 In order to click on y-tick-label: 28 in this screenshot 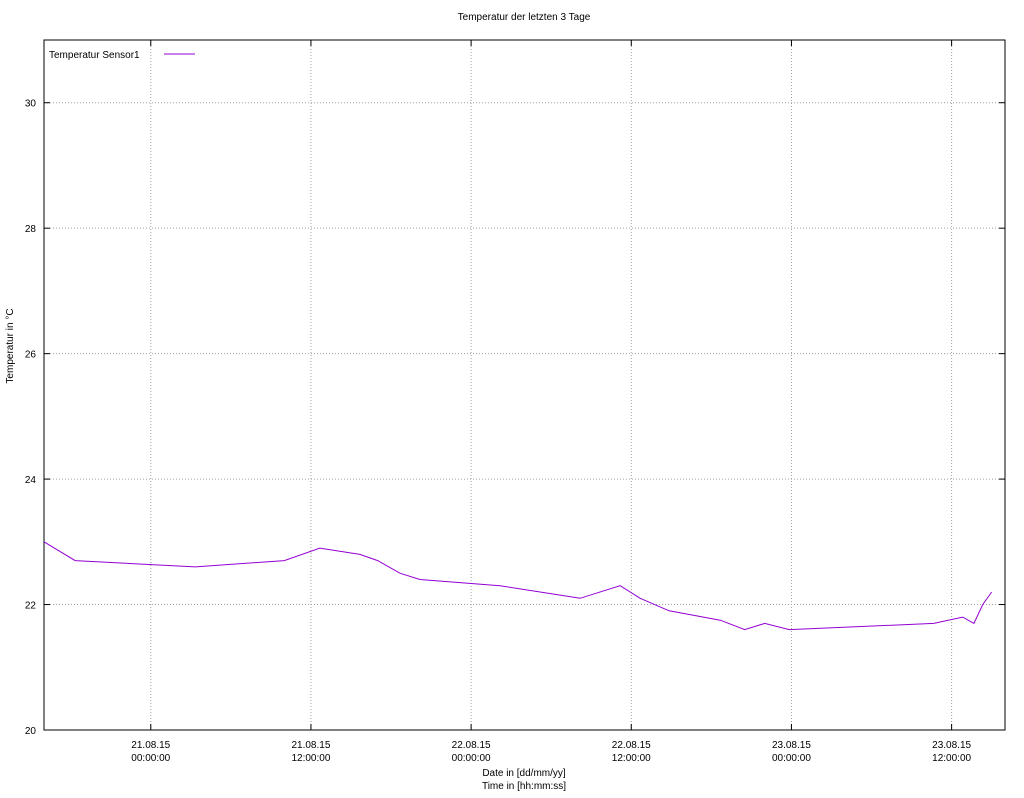, I will do `click(31, 229)`.